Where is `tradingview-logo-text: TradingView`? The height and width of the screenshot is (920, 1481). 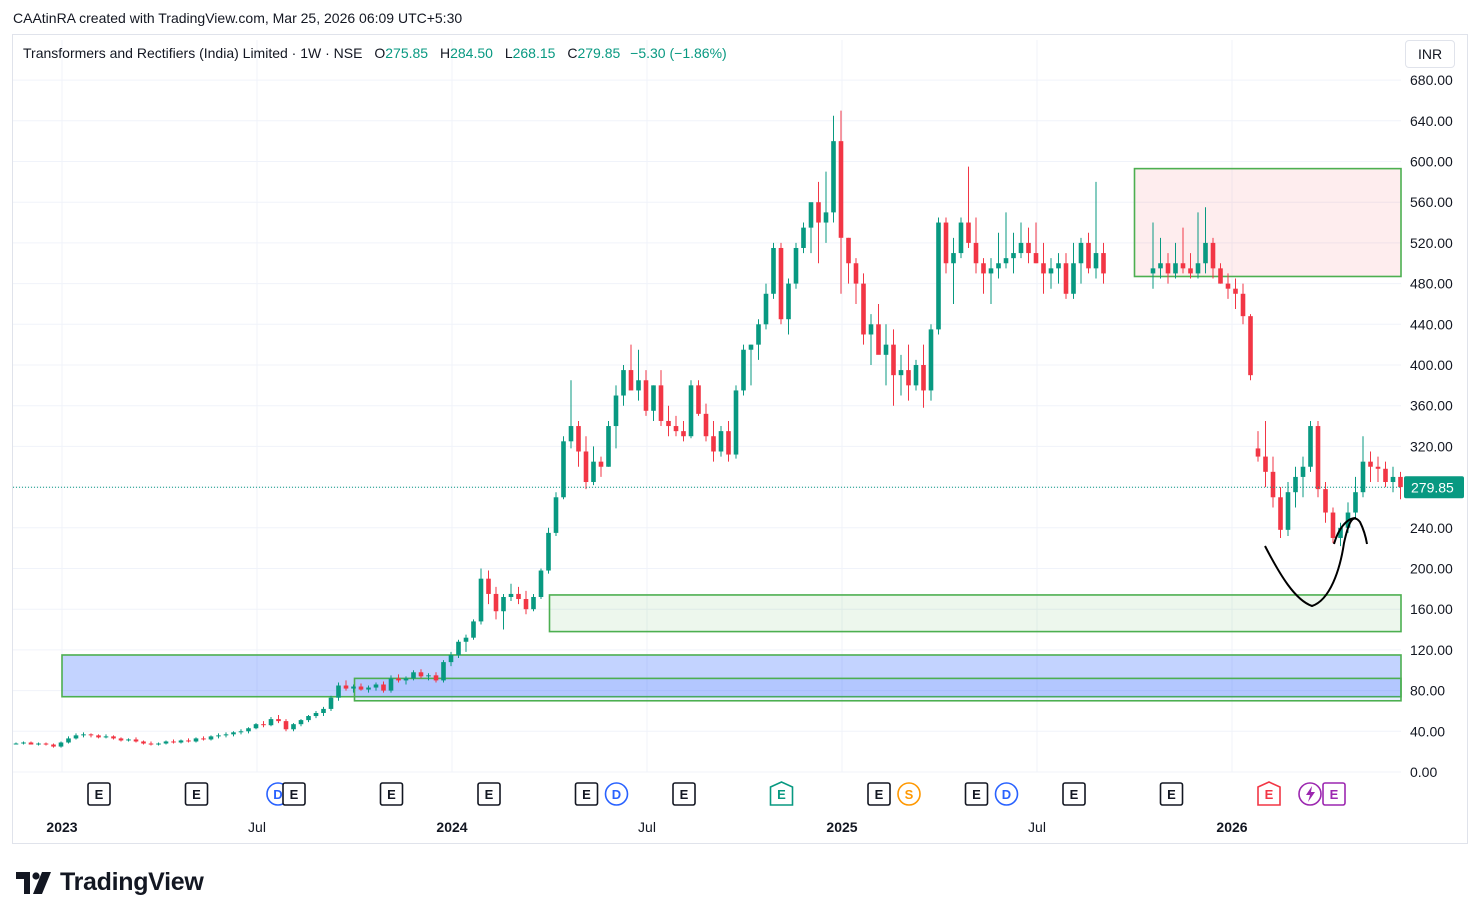
tradingview-logo-text: TradingView is located at coordinates (132, 882).